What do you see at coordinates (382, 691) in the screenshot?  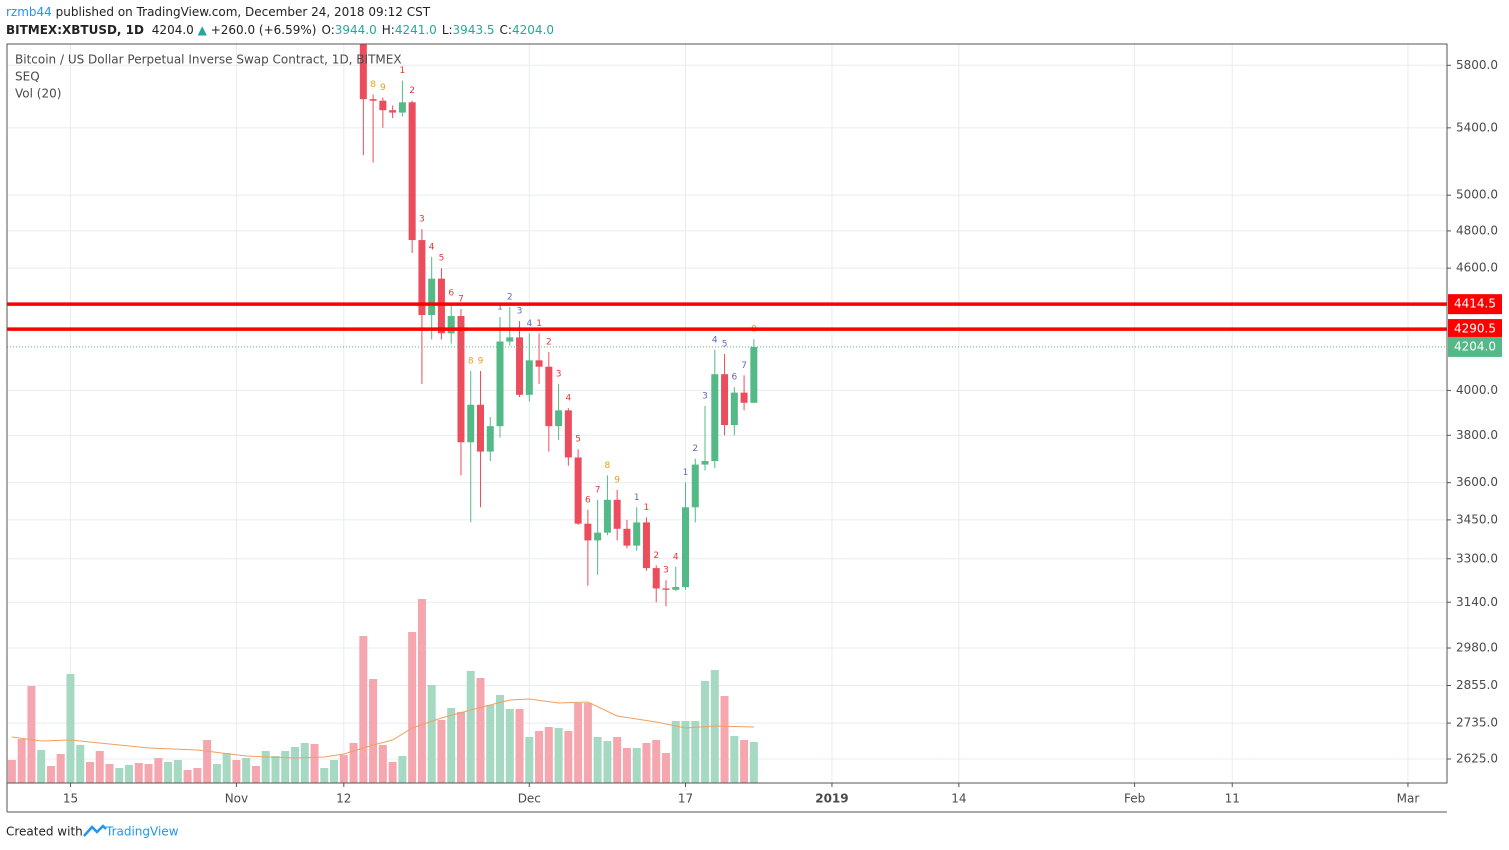 I see `volume-pane` at bounding box center [382, 691].